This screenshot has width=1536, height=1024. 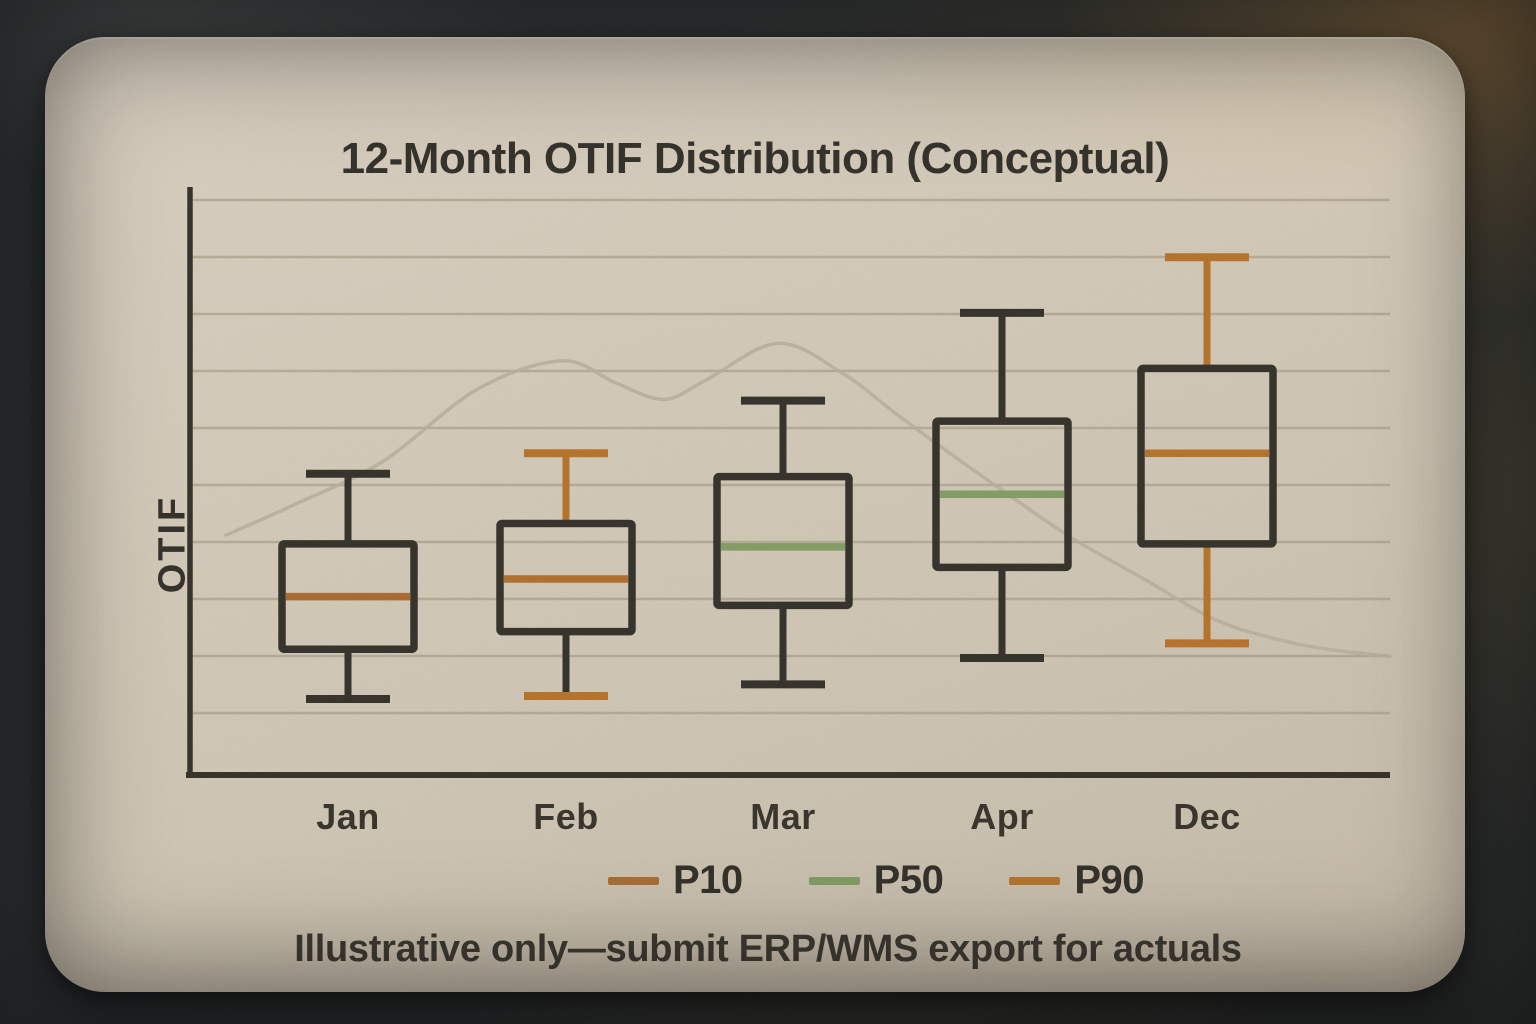 I want to click on boxplot-feb, so click(x=566, y=575).